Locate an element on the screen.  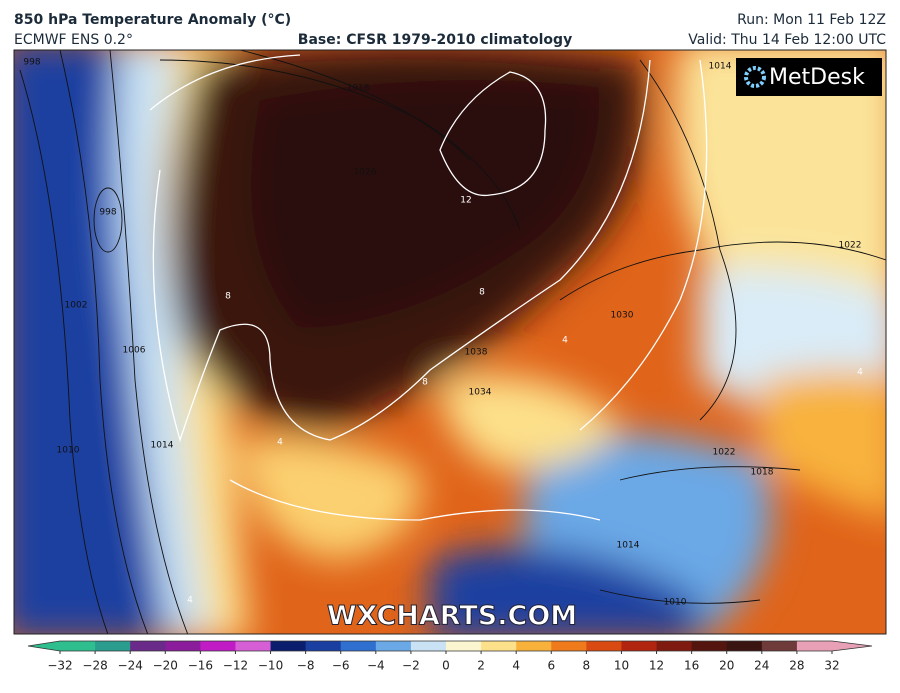
base: Base: CFSR 1979-2010 climatology is located at coordinates (435, 40).